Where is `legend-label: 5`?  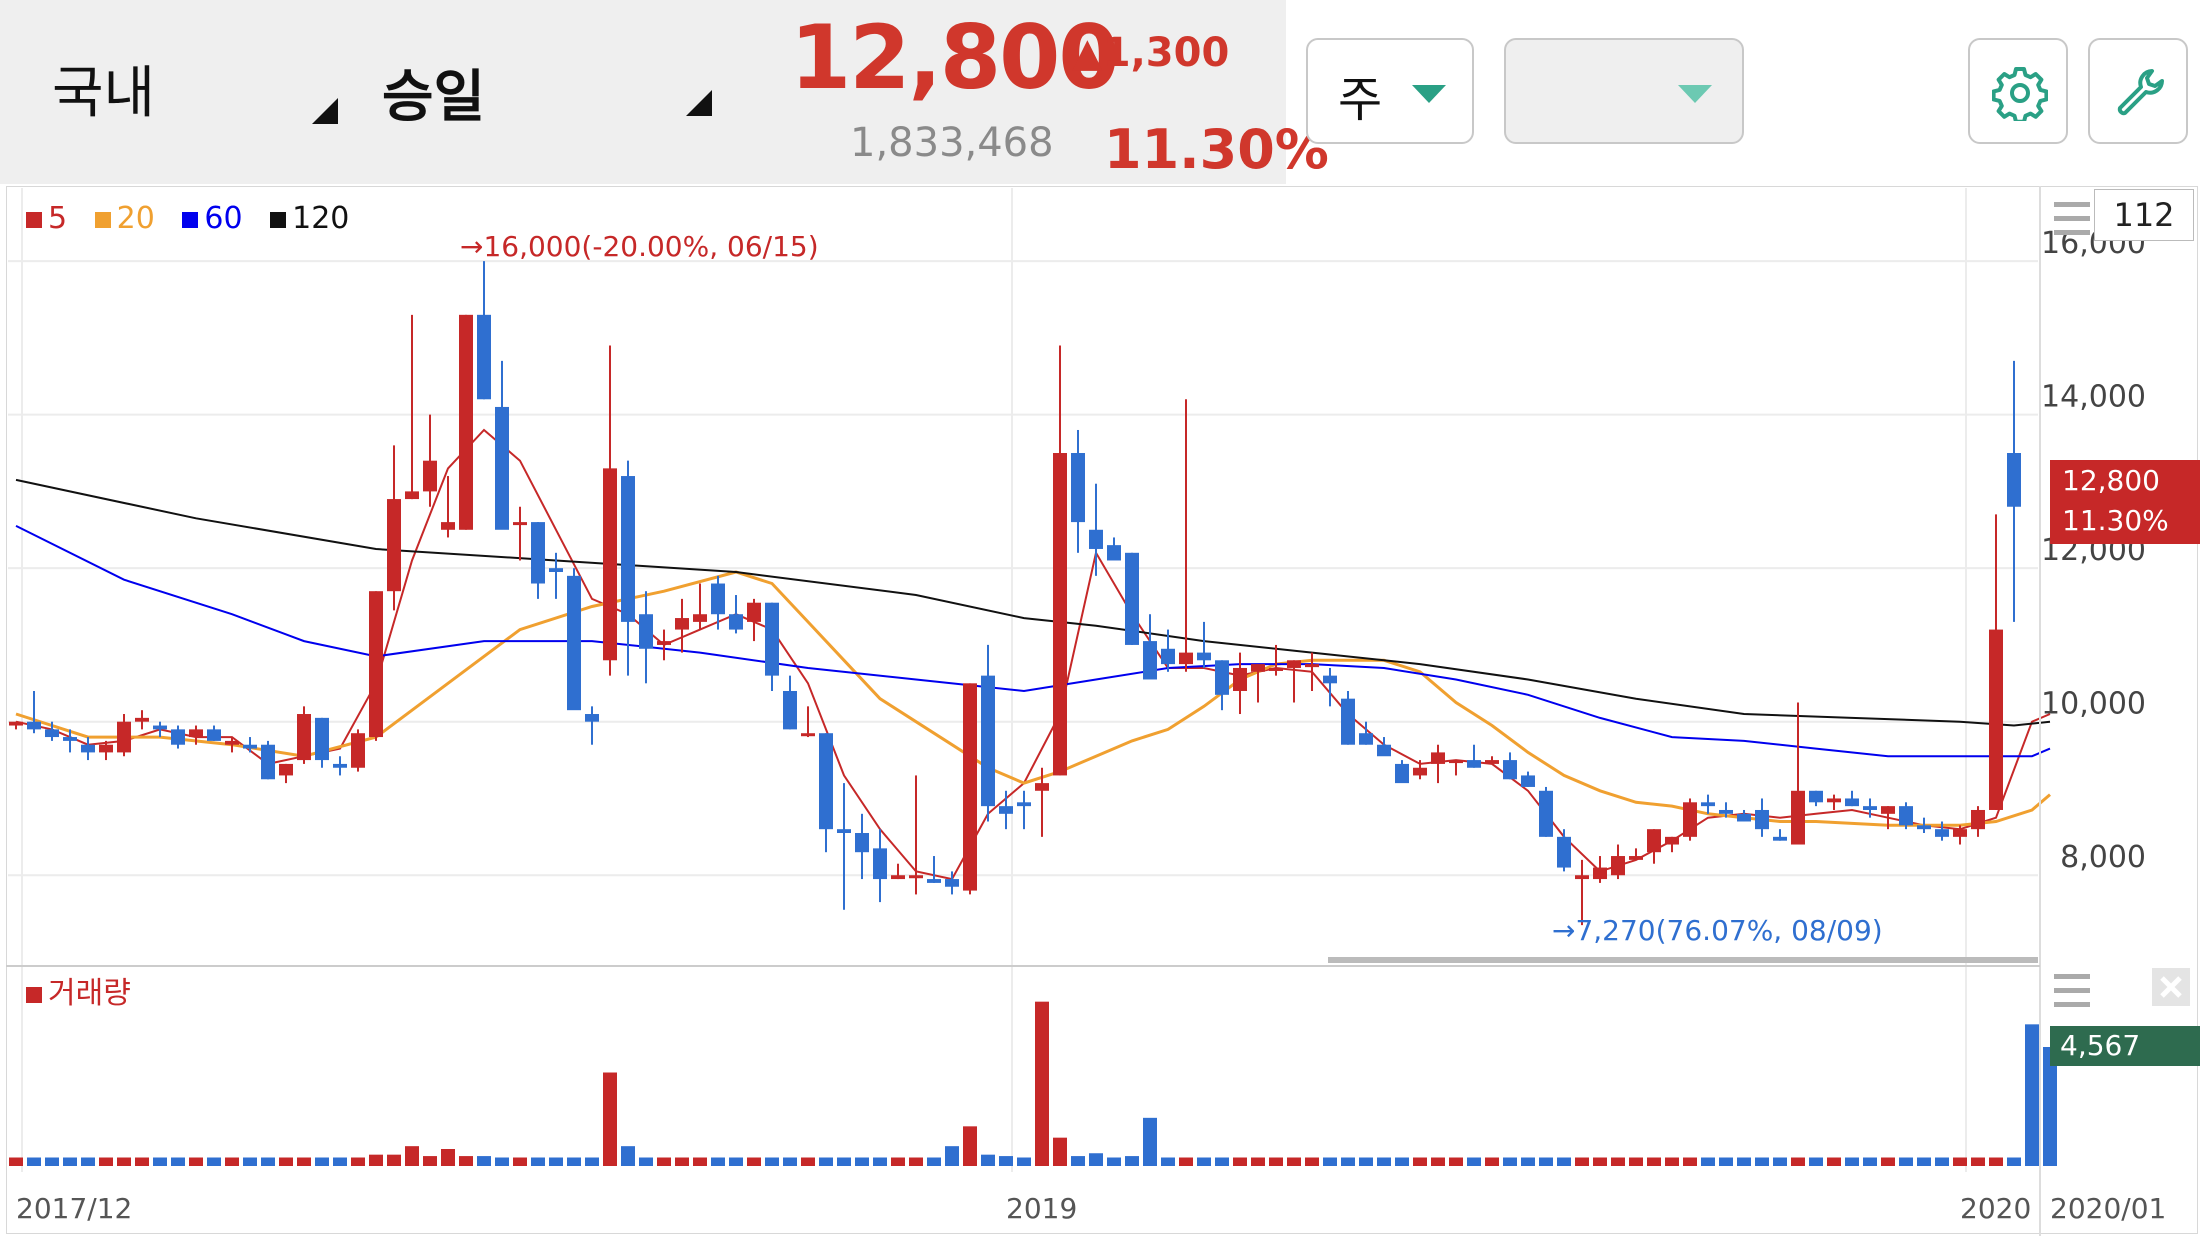
legend-label: 5 is located at coordinates (58, 218).